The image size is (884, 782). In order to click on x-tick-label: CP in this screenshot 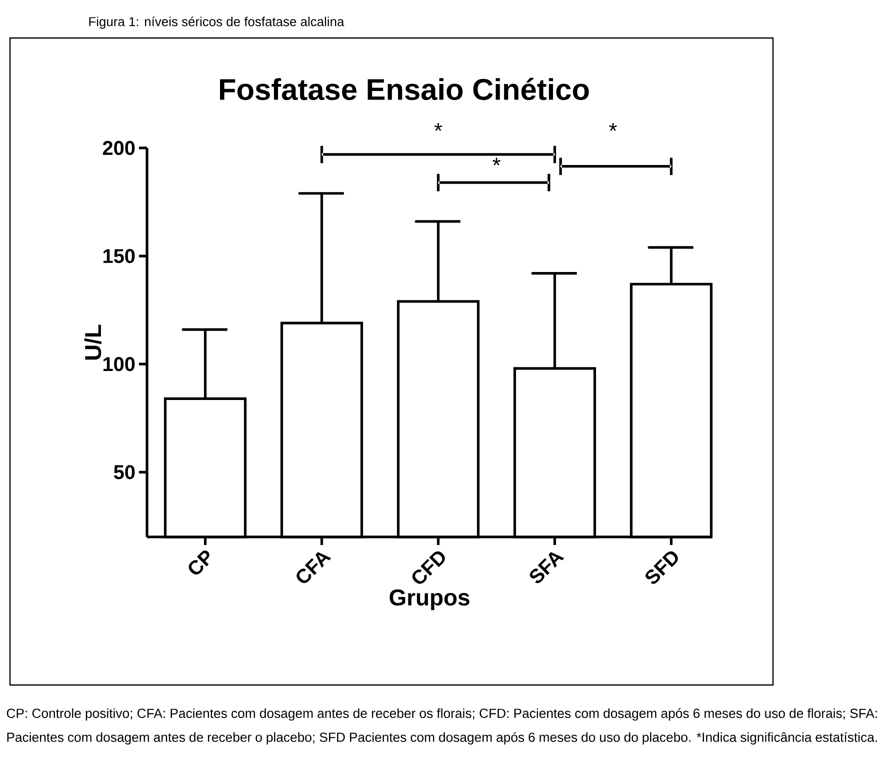, I will do `click(199, 562)`.